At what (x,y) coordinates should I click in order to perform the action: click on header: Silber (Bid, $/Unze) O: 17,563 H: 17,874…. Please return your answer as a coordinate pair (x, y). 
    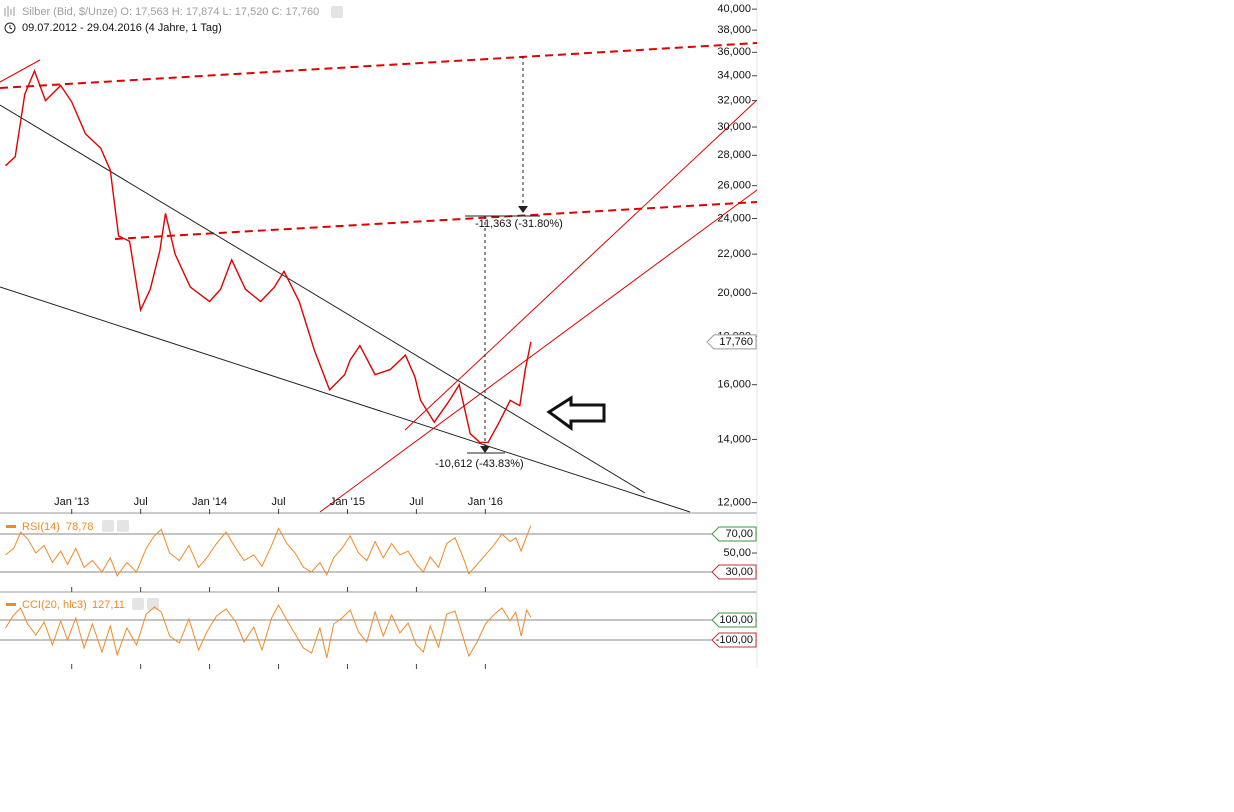
    Looking at the image, I should click on (173, 20).